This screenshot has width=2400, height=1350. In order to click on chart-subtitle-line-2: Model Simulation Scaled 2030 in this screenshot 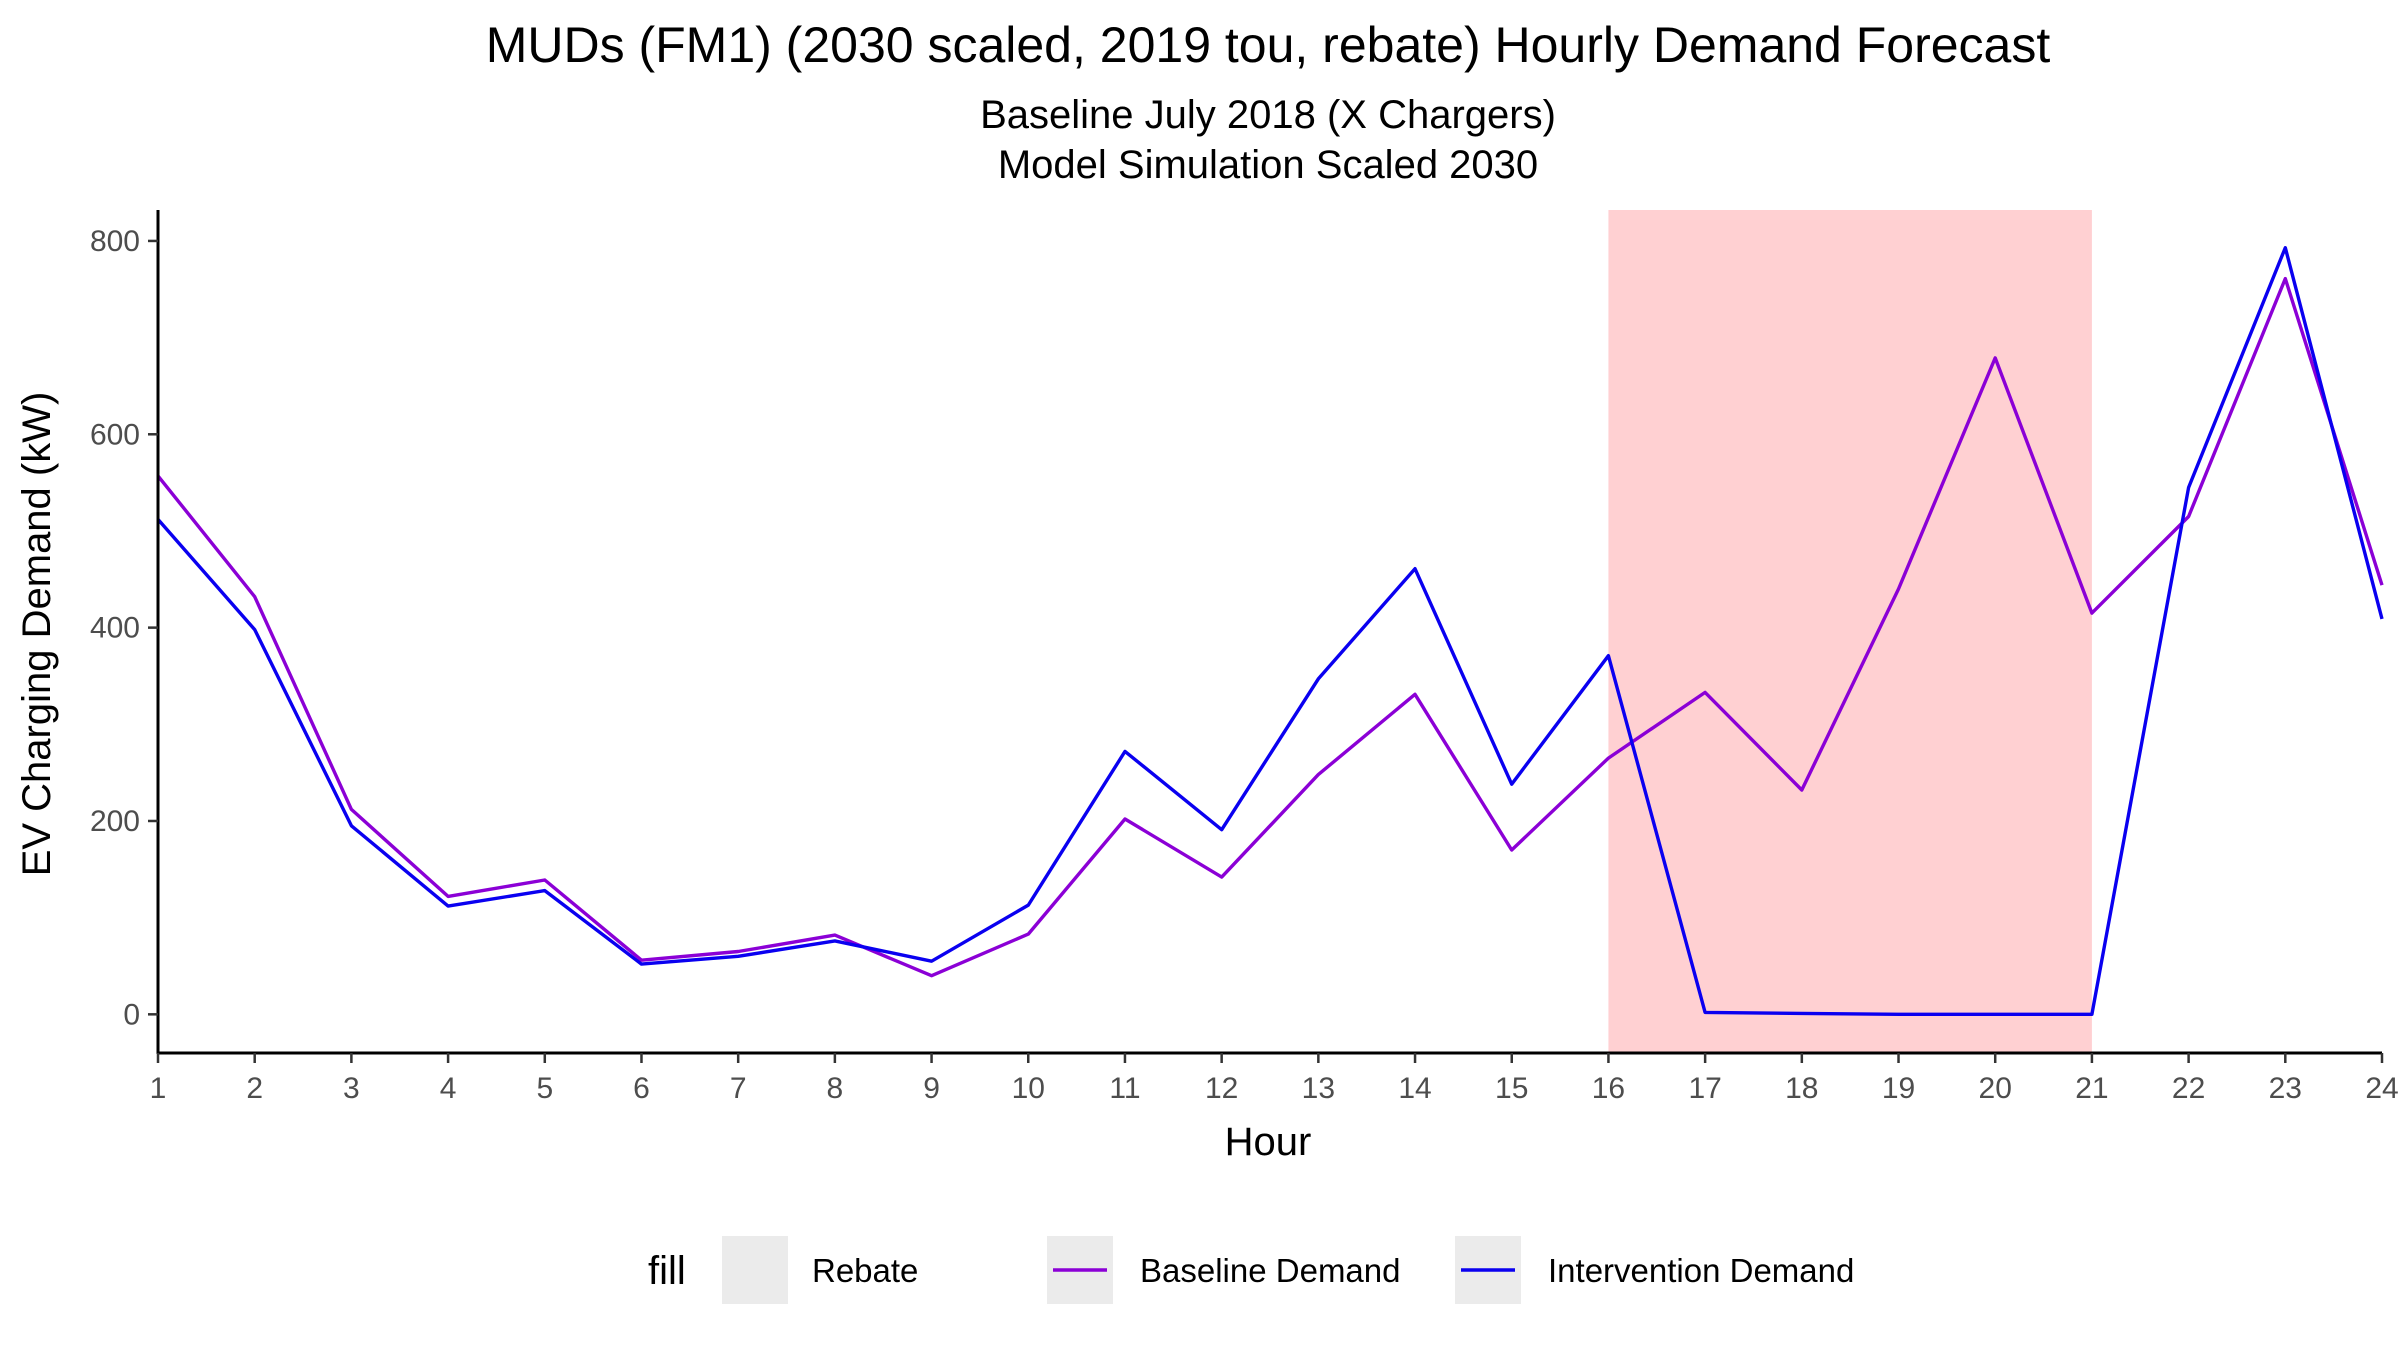, I will do `click(1268, 165)`.